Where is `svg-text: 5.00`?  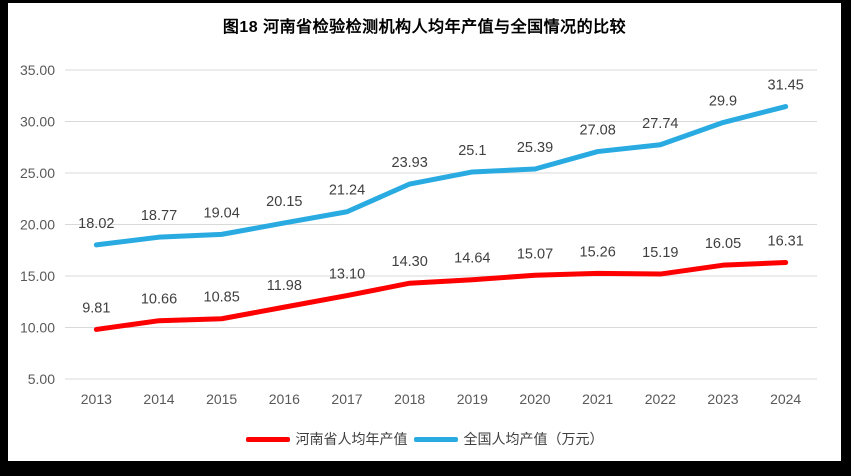
svg-text: 5.00 is located at coordinates (41, 379).